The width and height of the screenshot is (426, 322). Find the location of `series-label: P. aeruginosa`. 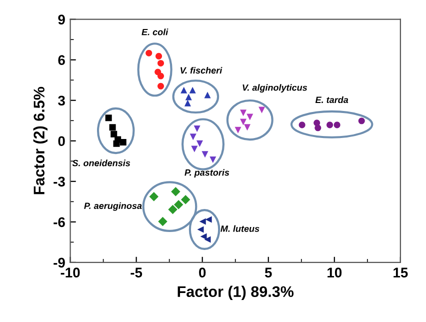

series-label: P. aeruginosa is located at coordinates (113, 206).